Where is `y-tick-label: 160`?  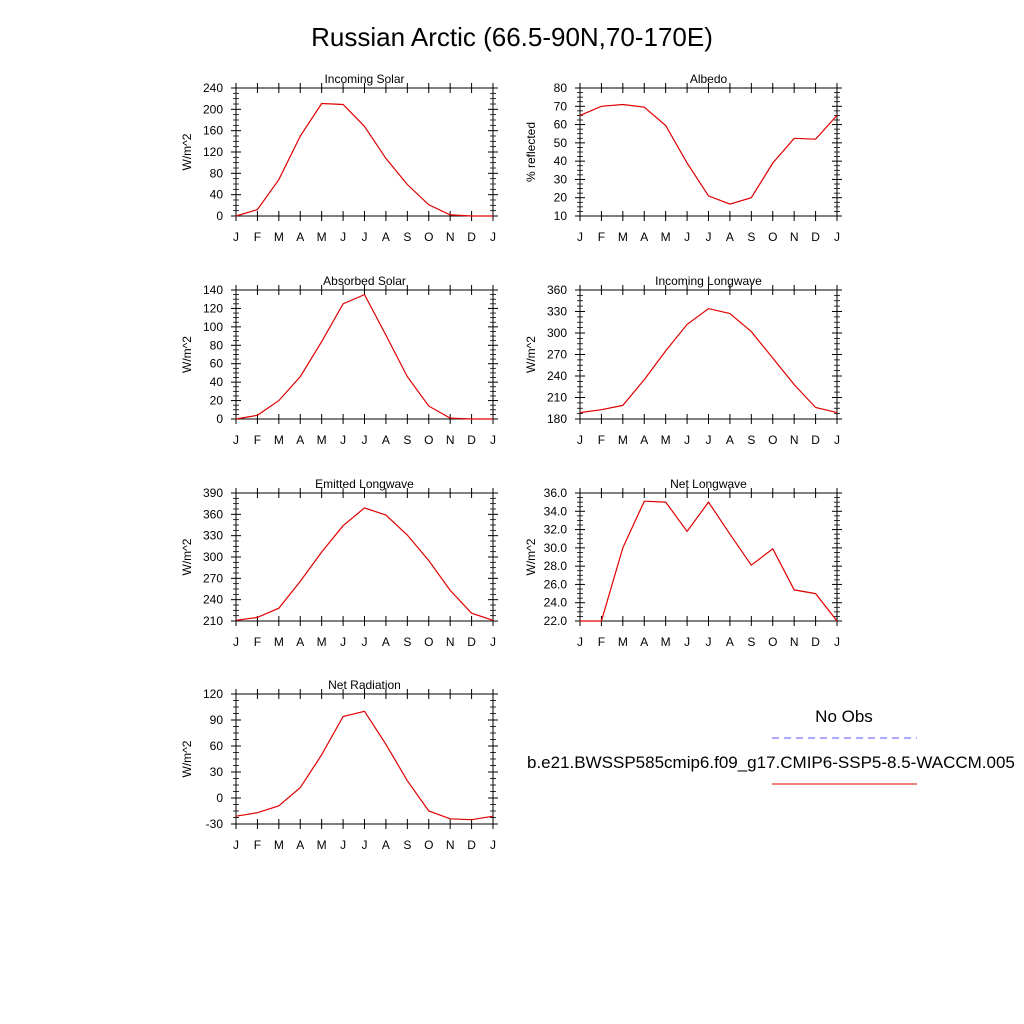 y-tick-label: 160 is located at coordinates (213, 131).